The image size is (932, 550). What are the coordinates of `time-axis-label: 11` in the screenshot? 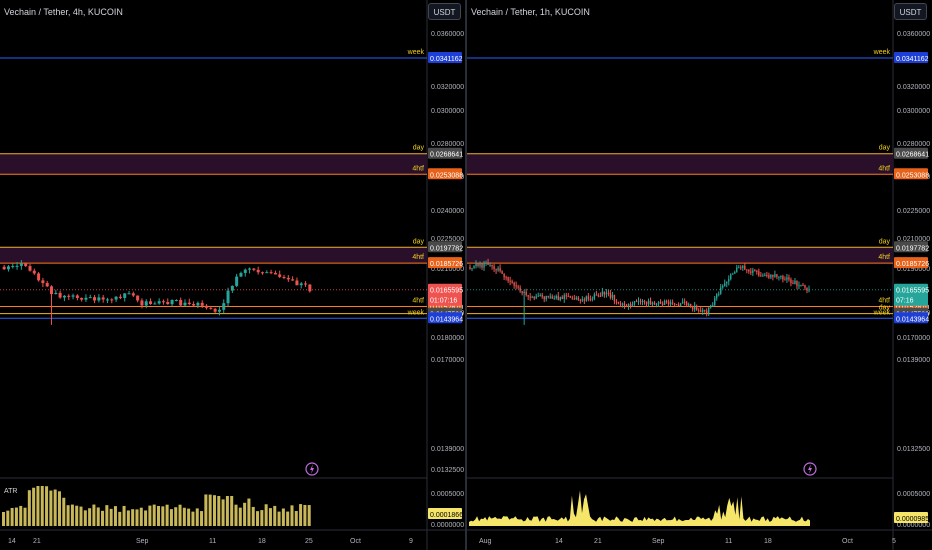 It's located at (728, 541).